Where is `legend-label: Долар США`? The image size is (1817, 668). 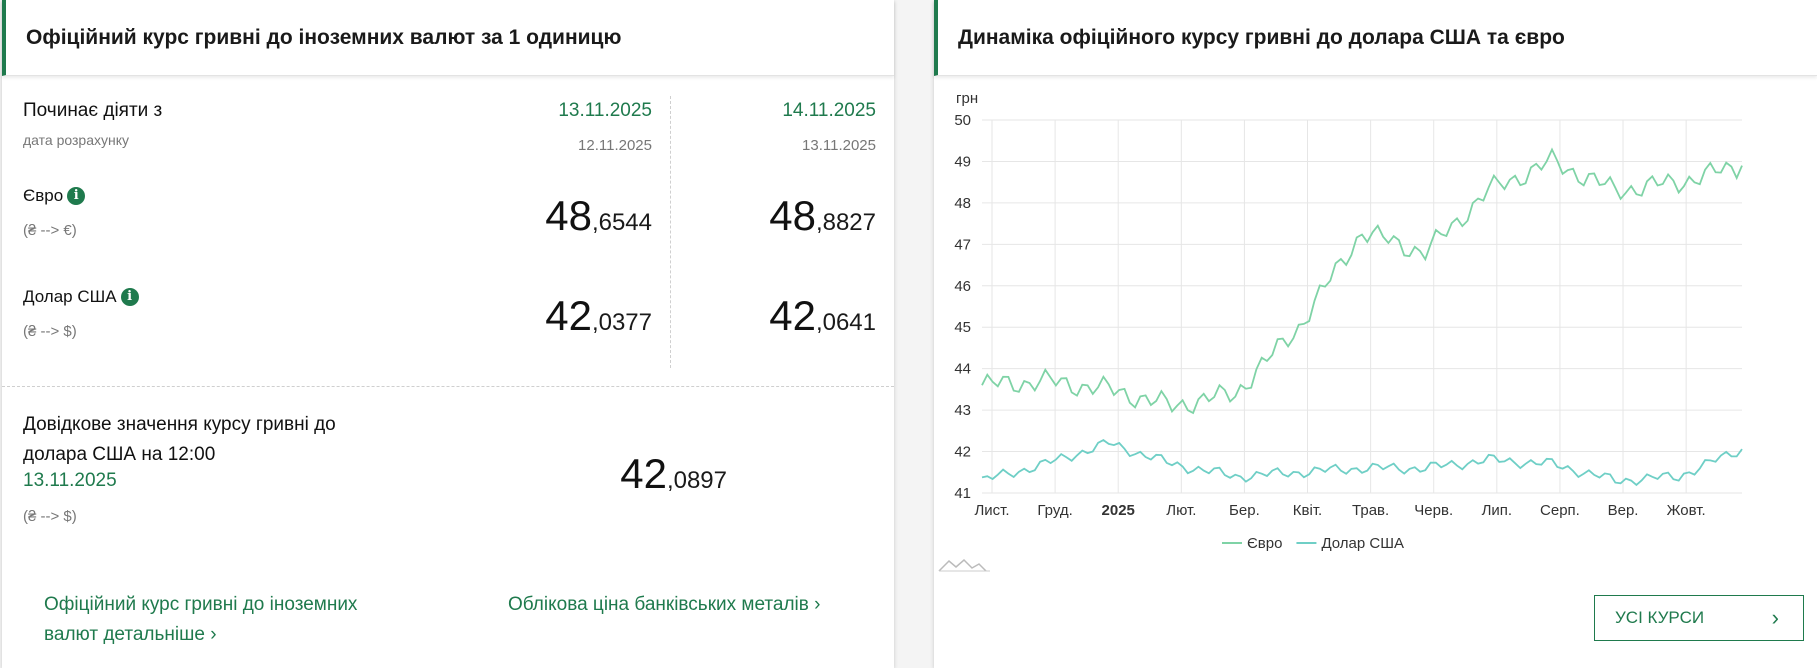
legend-label: Долар США is located at coordinates (1362, 543).